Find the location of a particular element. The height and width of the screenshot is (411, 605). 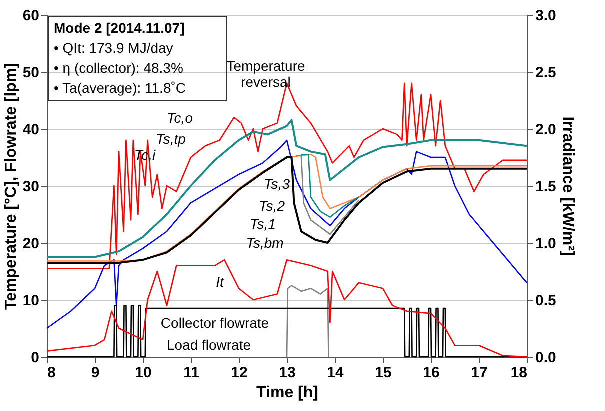

annotation: Ts,2 is located at coordinates (272, 206).